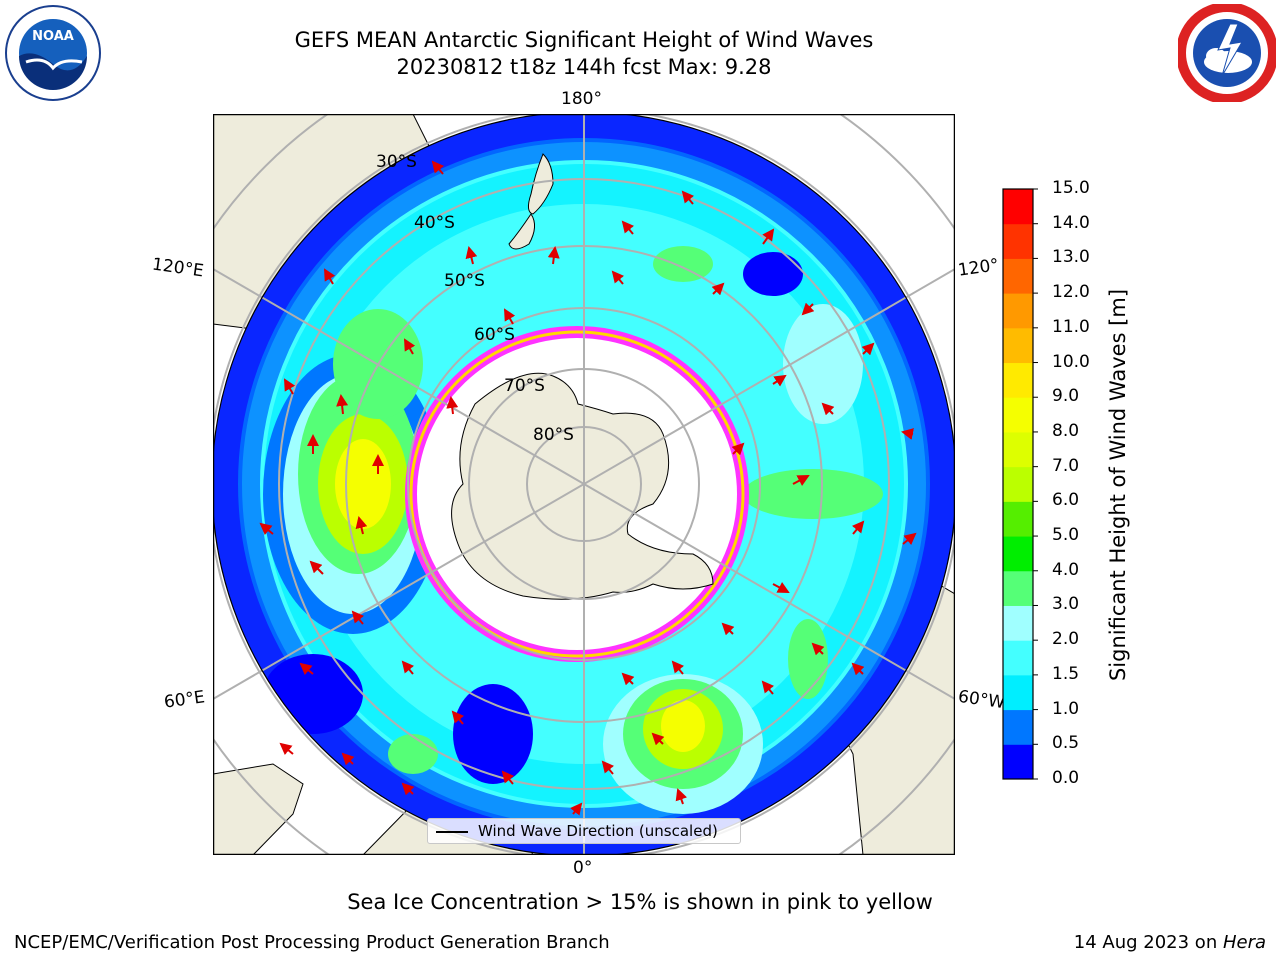  What do you see at coordinates (1227, 53) in the screenshot?
I see `nws-logo` at bounding box center [1227, 53].